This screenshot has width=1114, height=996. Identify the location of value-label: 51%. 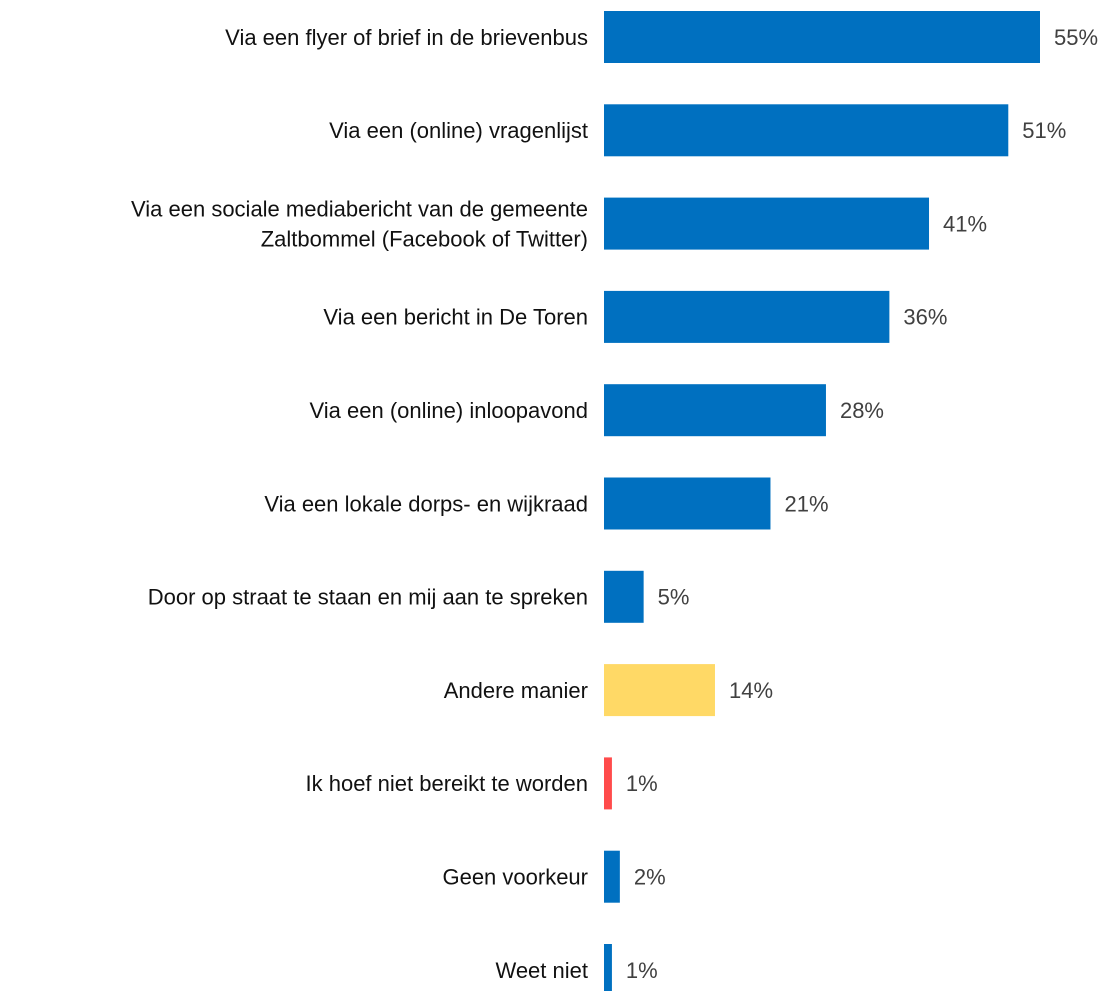
(1044, 130).